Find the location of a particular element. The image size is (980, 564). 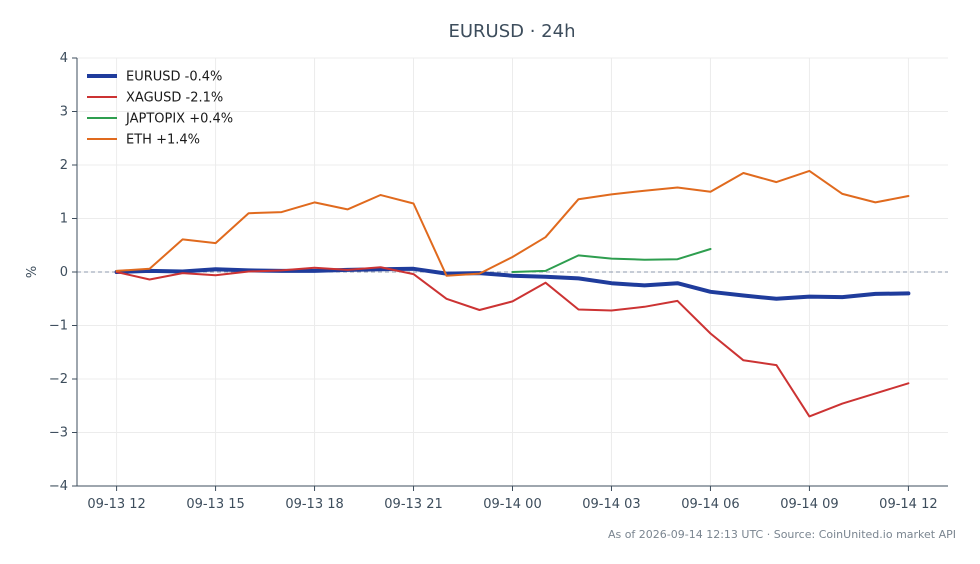

y-axis-ticks: 4 3 2 1 0 −1 −2 −3 −4 is located at coordinates (63, 272).